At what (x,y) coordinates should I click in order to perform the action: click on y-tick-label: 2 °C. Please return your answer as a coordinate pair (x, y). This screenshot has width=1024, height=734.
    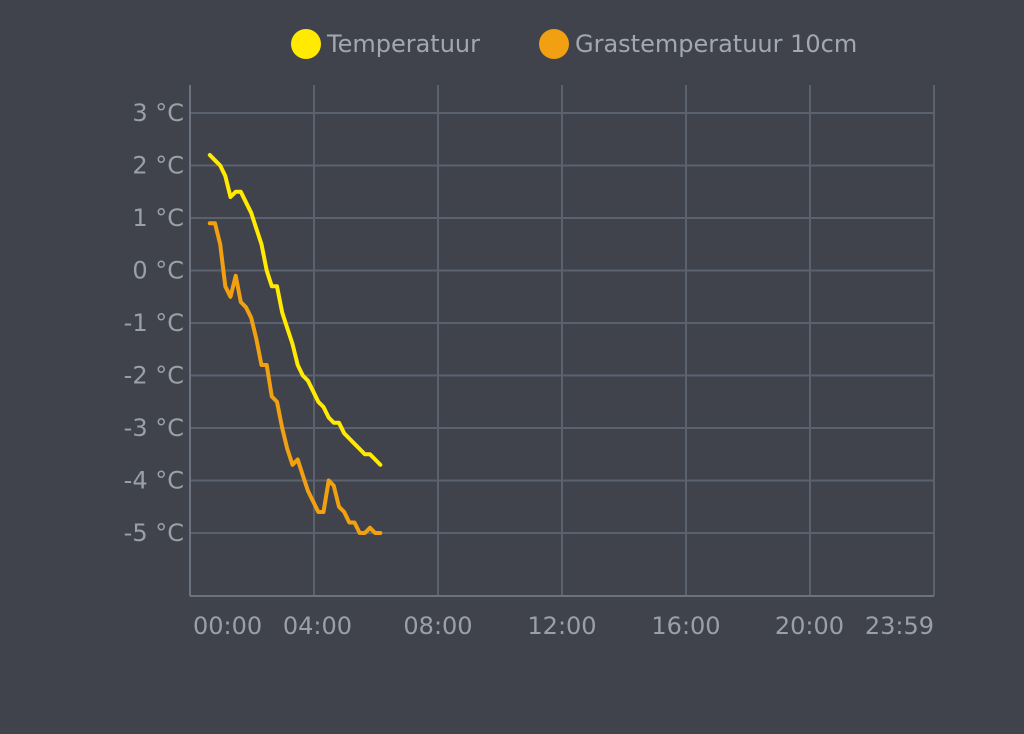
    Looking at the image, I should click on (158, 166).